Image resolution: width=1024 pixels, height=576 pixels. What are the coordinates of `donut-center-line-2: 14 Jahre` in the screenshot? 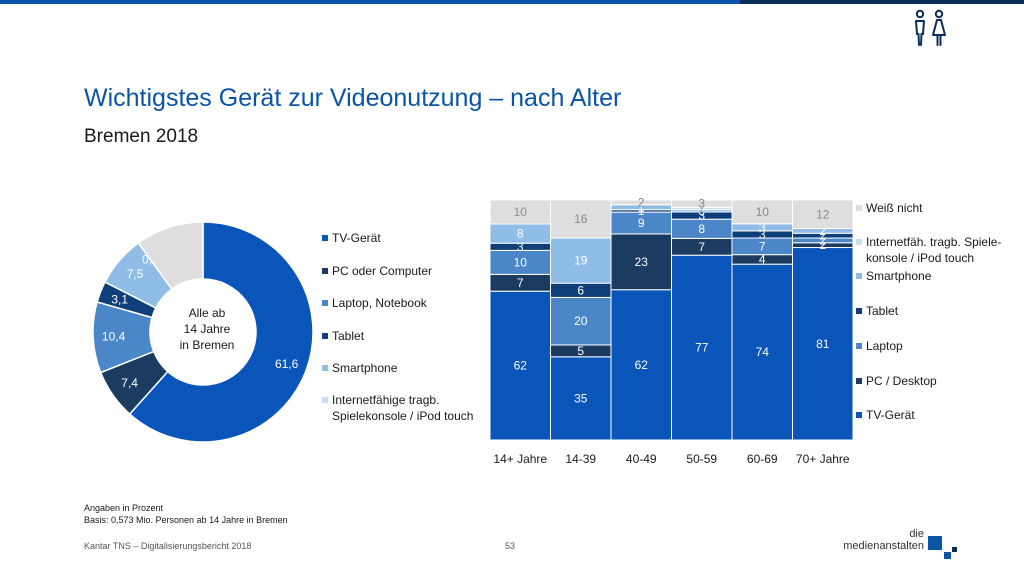 It's located at (207, 329).